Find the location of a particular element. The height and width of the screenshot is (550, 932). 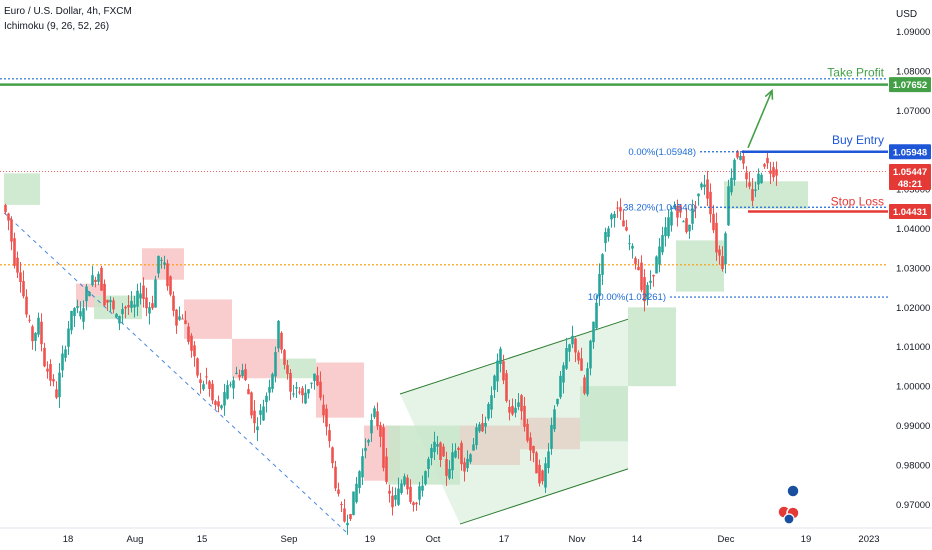

fib-level-label-0: 0.00%(1.05948) is located at coordinates (662, 152).